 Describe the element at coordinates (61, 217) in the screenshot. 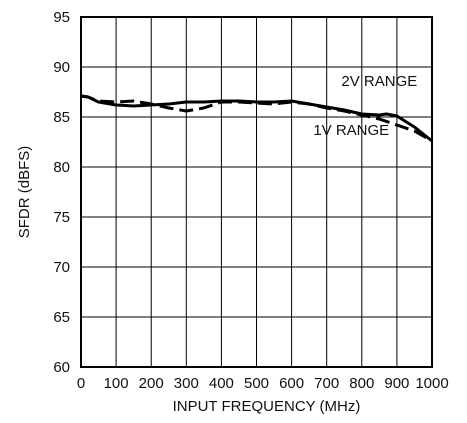

I see `y-tick-label: 75` at that location.